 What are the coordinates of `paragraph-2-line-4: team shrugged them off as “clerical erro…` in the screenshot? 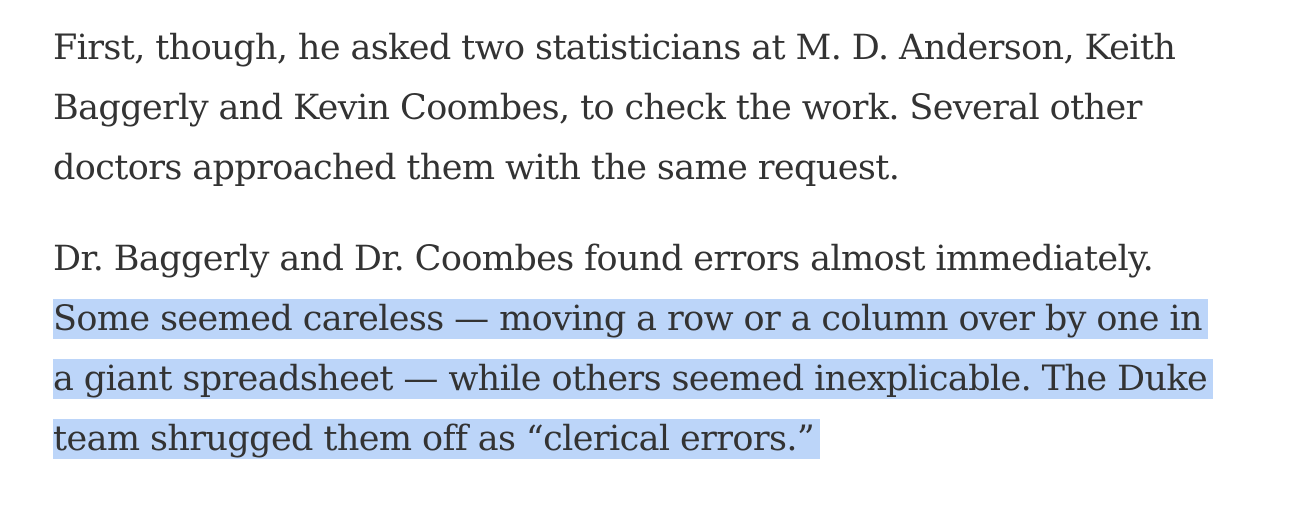 It's located at (668, 439).